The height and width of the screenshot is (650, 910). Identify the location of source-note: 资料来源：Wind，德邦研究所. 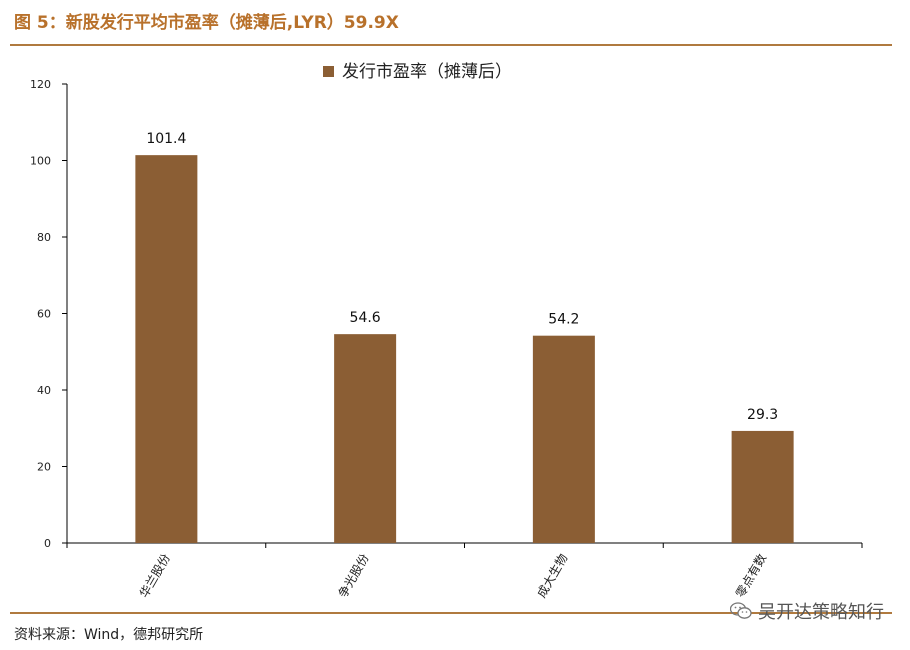
(109, 635).